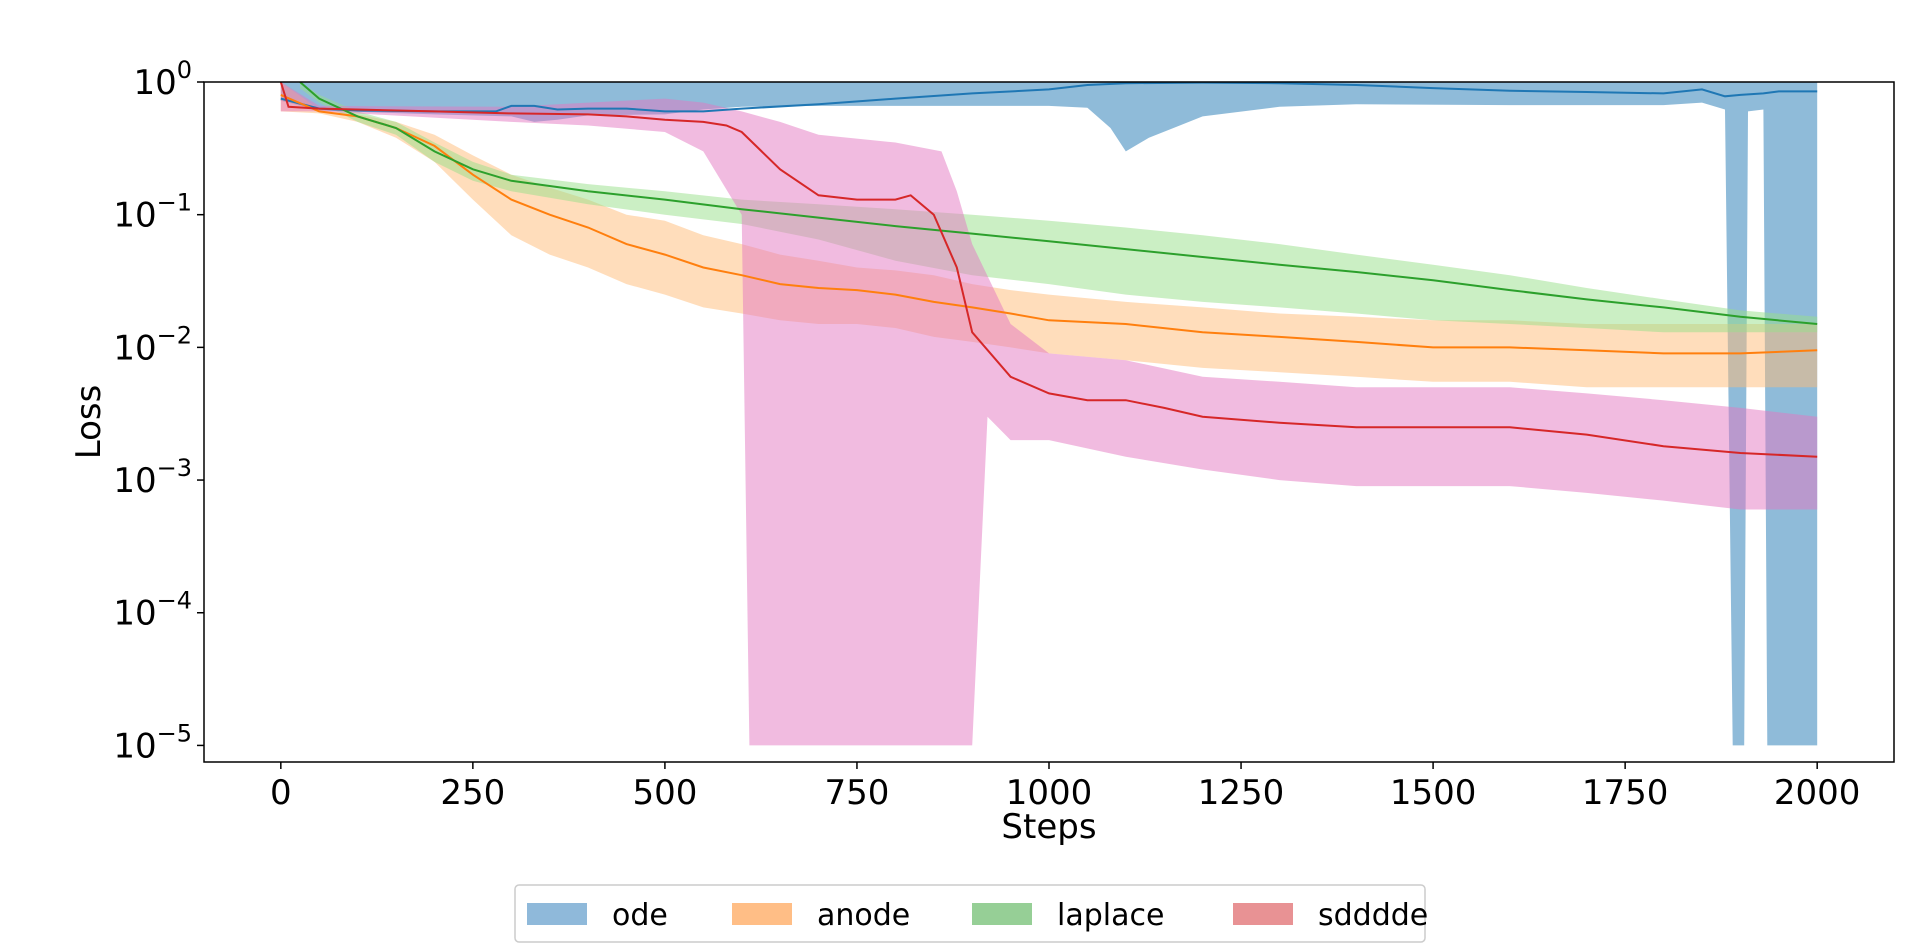 The height and width of the screenshot is (946, 1920). What do you see at coordinates (1241, 793) in the screenshot?
I see `x-tick-label: 1250` at bounding box center [1241, 793].